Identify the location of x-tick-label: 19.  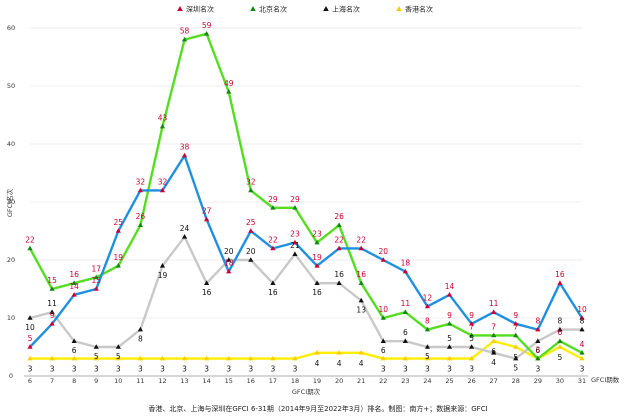
(317, 381).